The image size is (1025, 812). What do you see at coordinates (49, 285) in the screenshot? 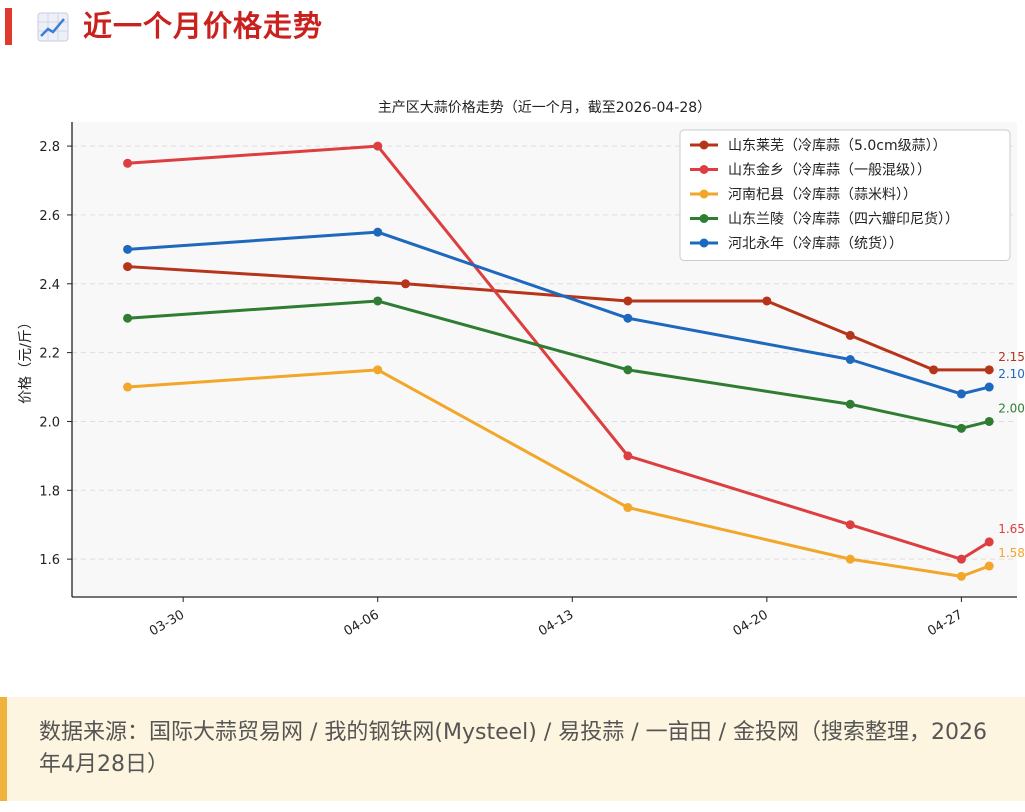
I see `y-tick-label: 2.4` at bounding box center [49, 285].